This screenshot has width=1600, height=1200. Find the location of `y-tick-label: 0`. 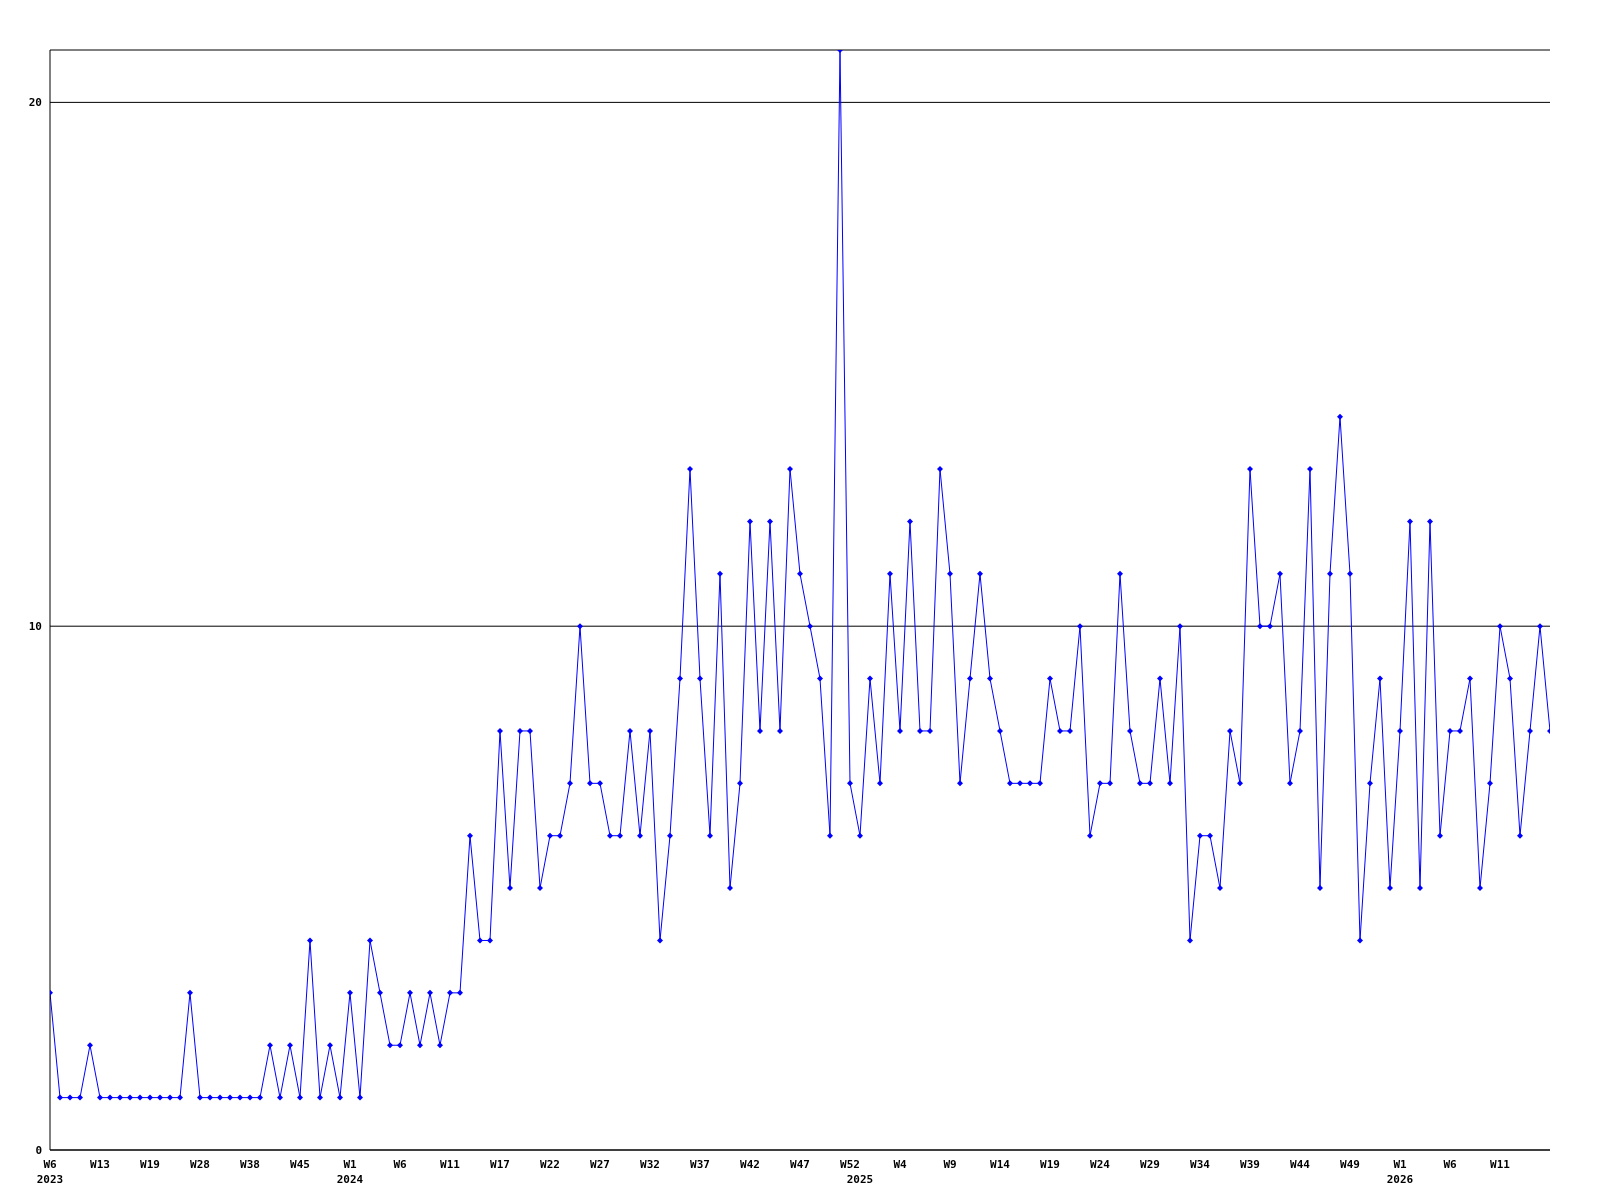

y-tick-label: 0 is located at coordinates (38, 1150).